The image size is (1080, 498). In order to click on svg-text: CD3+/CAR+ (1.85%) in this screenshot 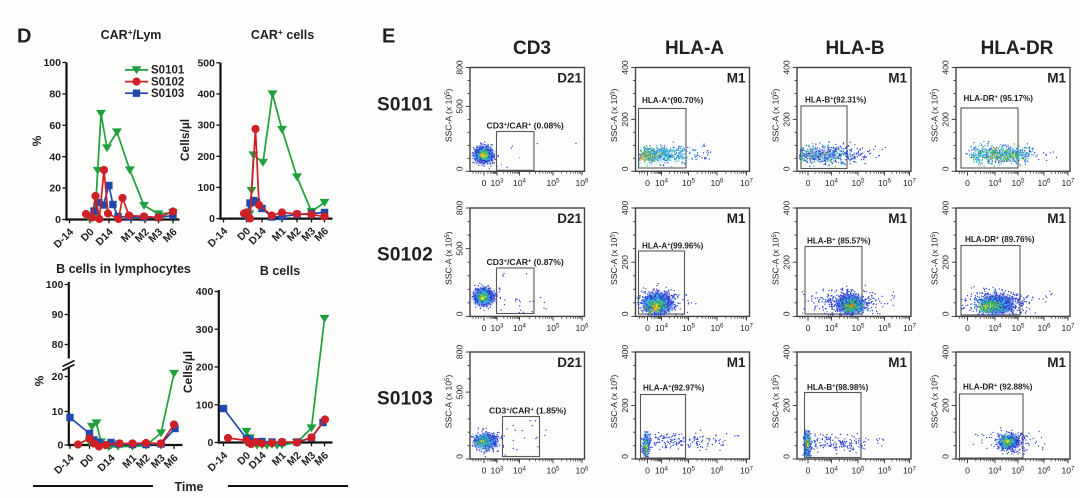, I will do `click(527, 411)`.